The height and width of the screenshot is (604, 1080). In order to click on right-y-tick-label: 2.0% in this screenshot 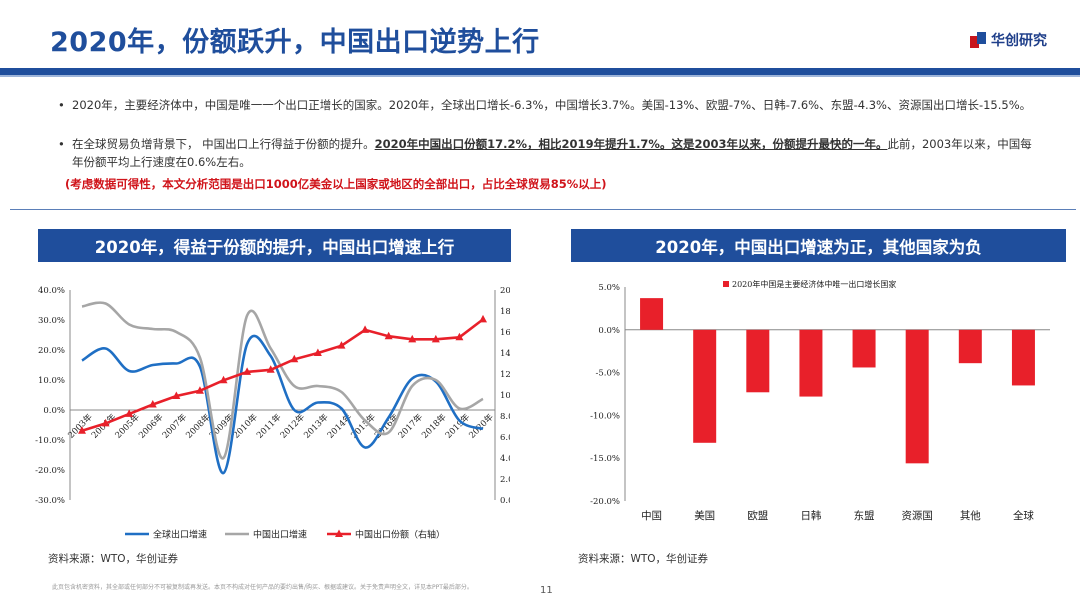, I will do `click(505, 480)`.